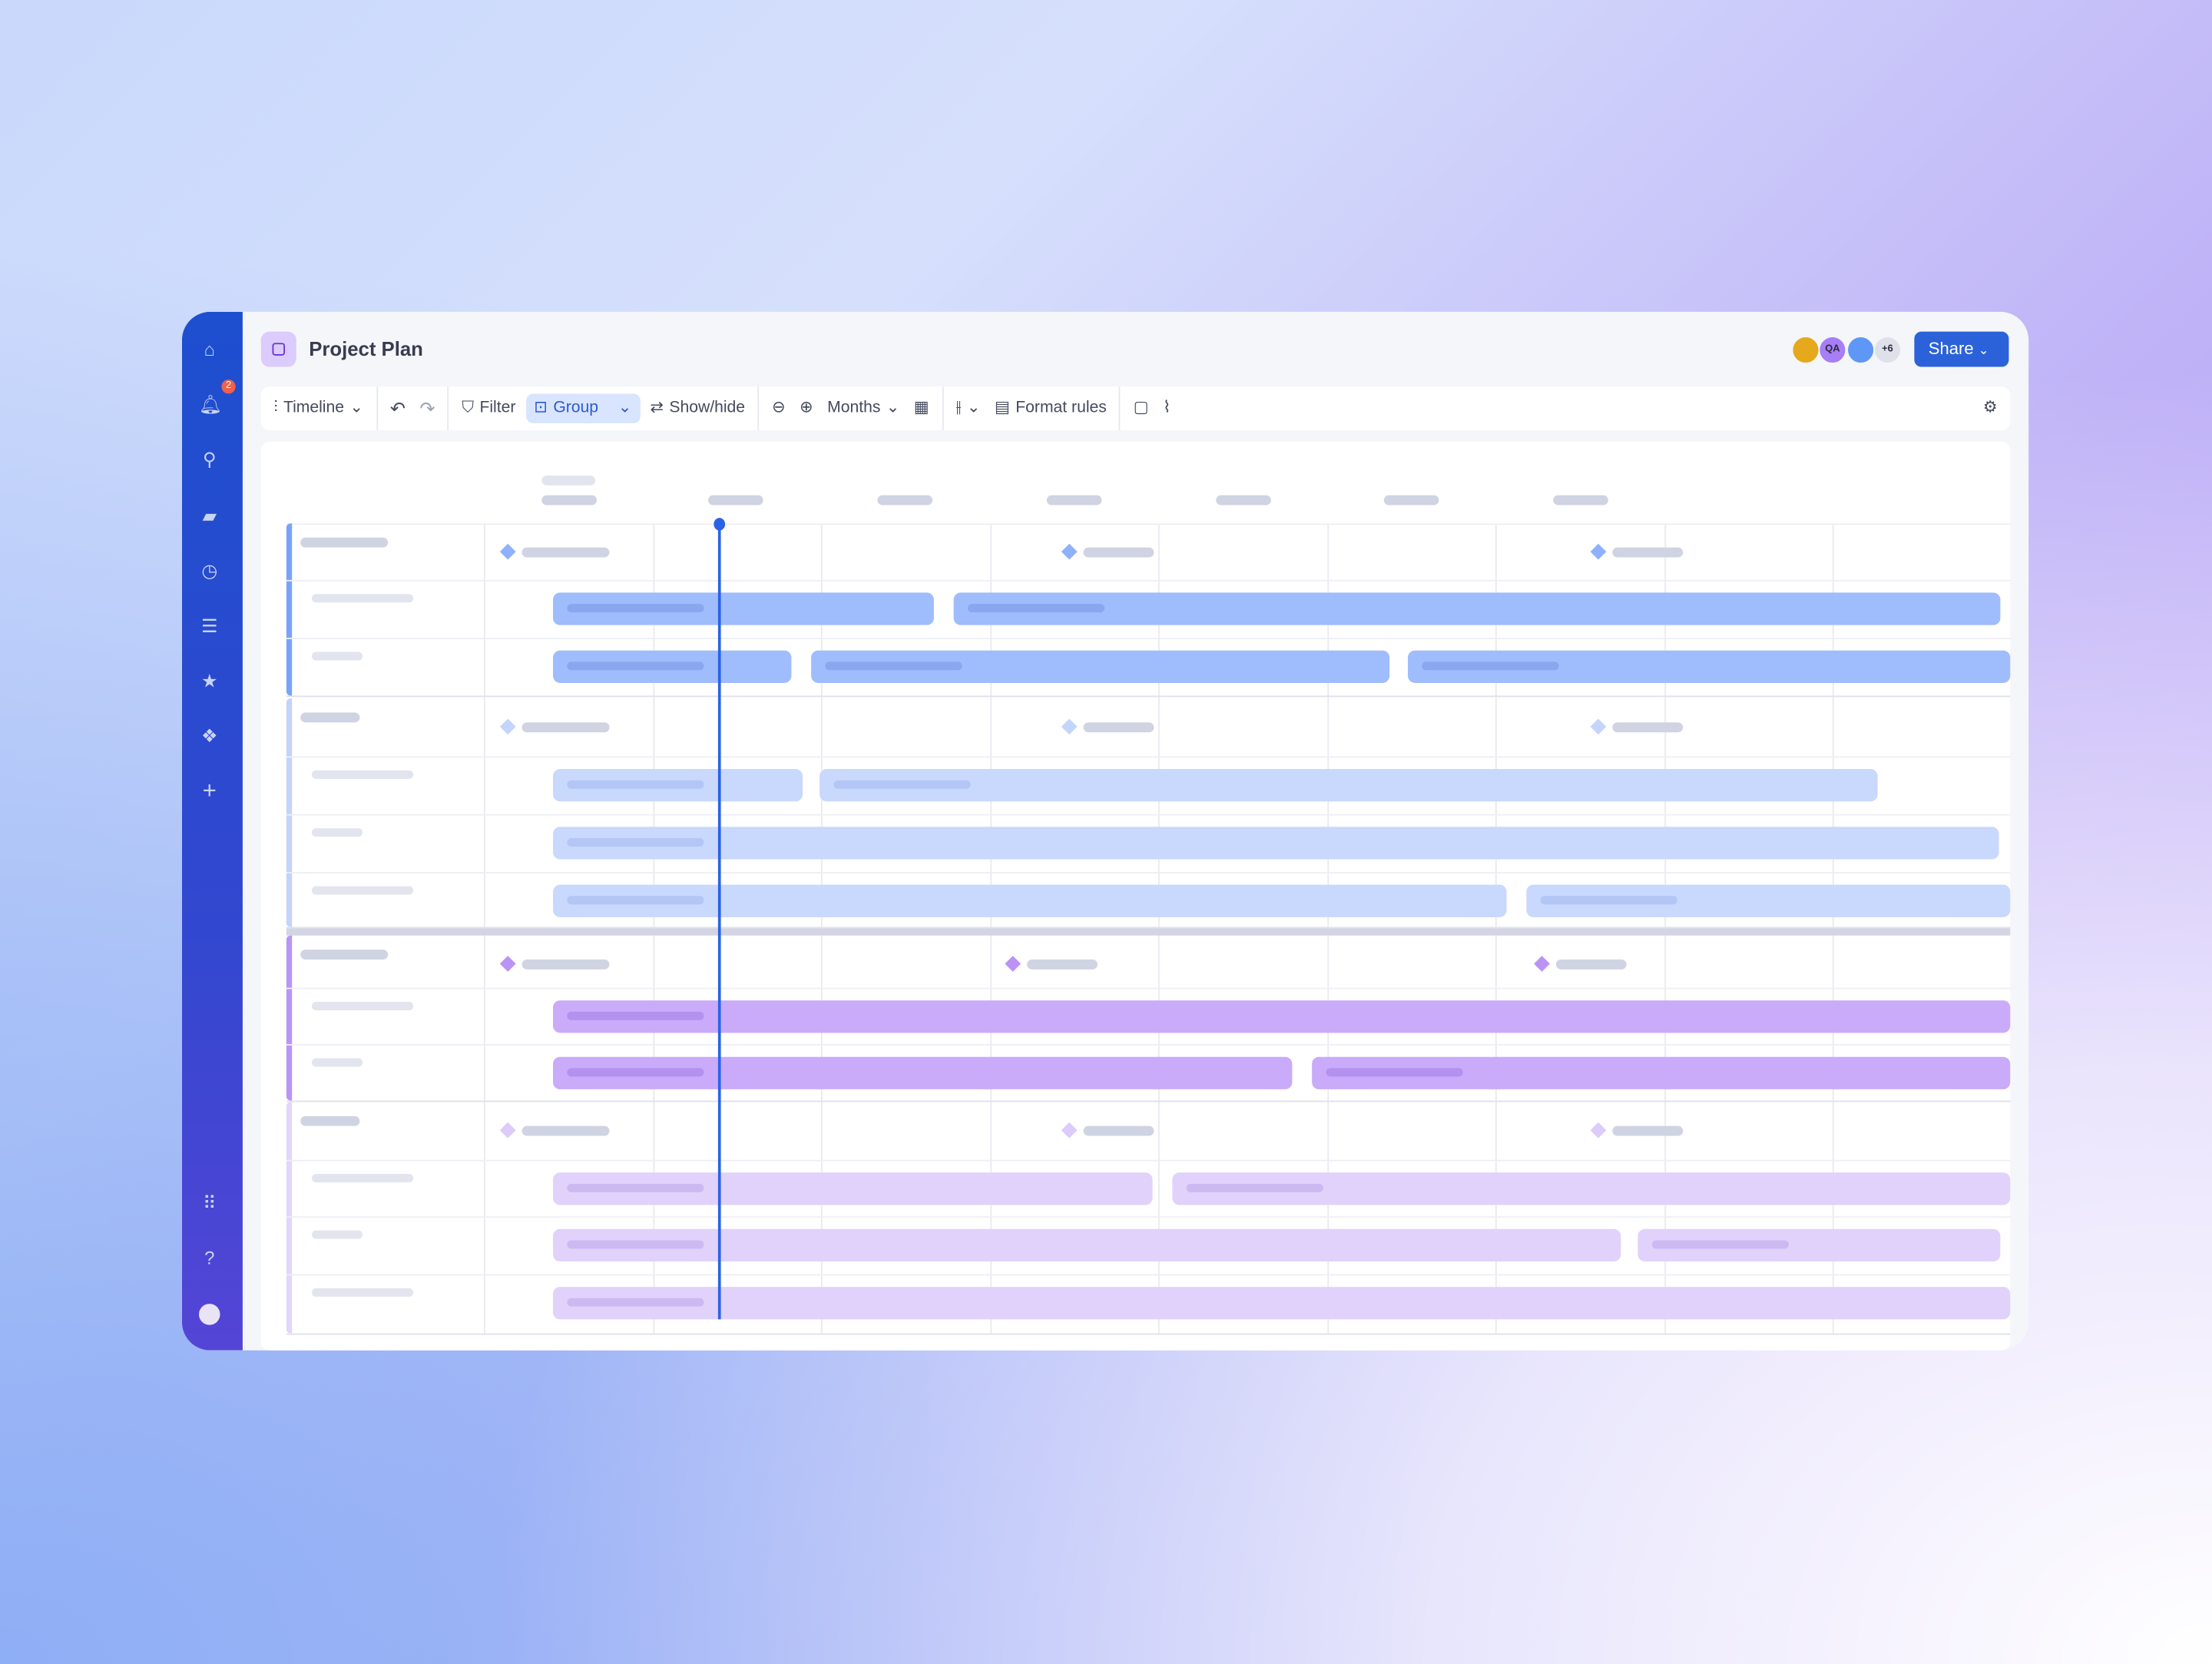 This screenshot has width=2212, height=1664. What do you see at coordinates (1149, 1160) in the screenshot?
I see `row-divider` at bounding box center [1149, 1160].